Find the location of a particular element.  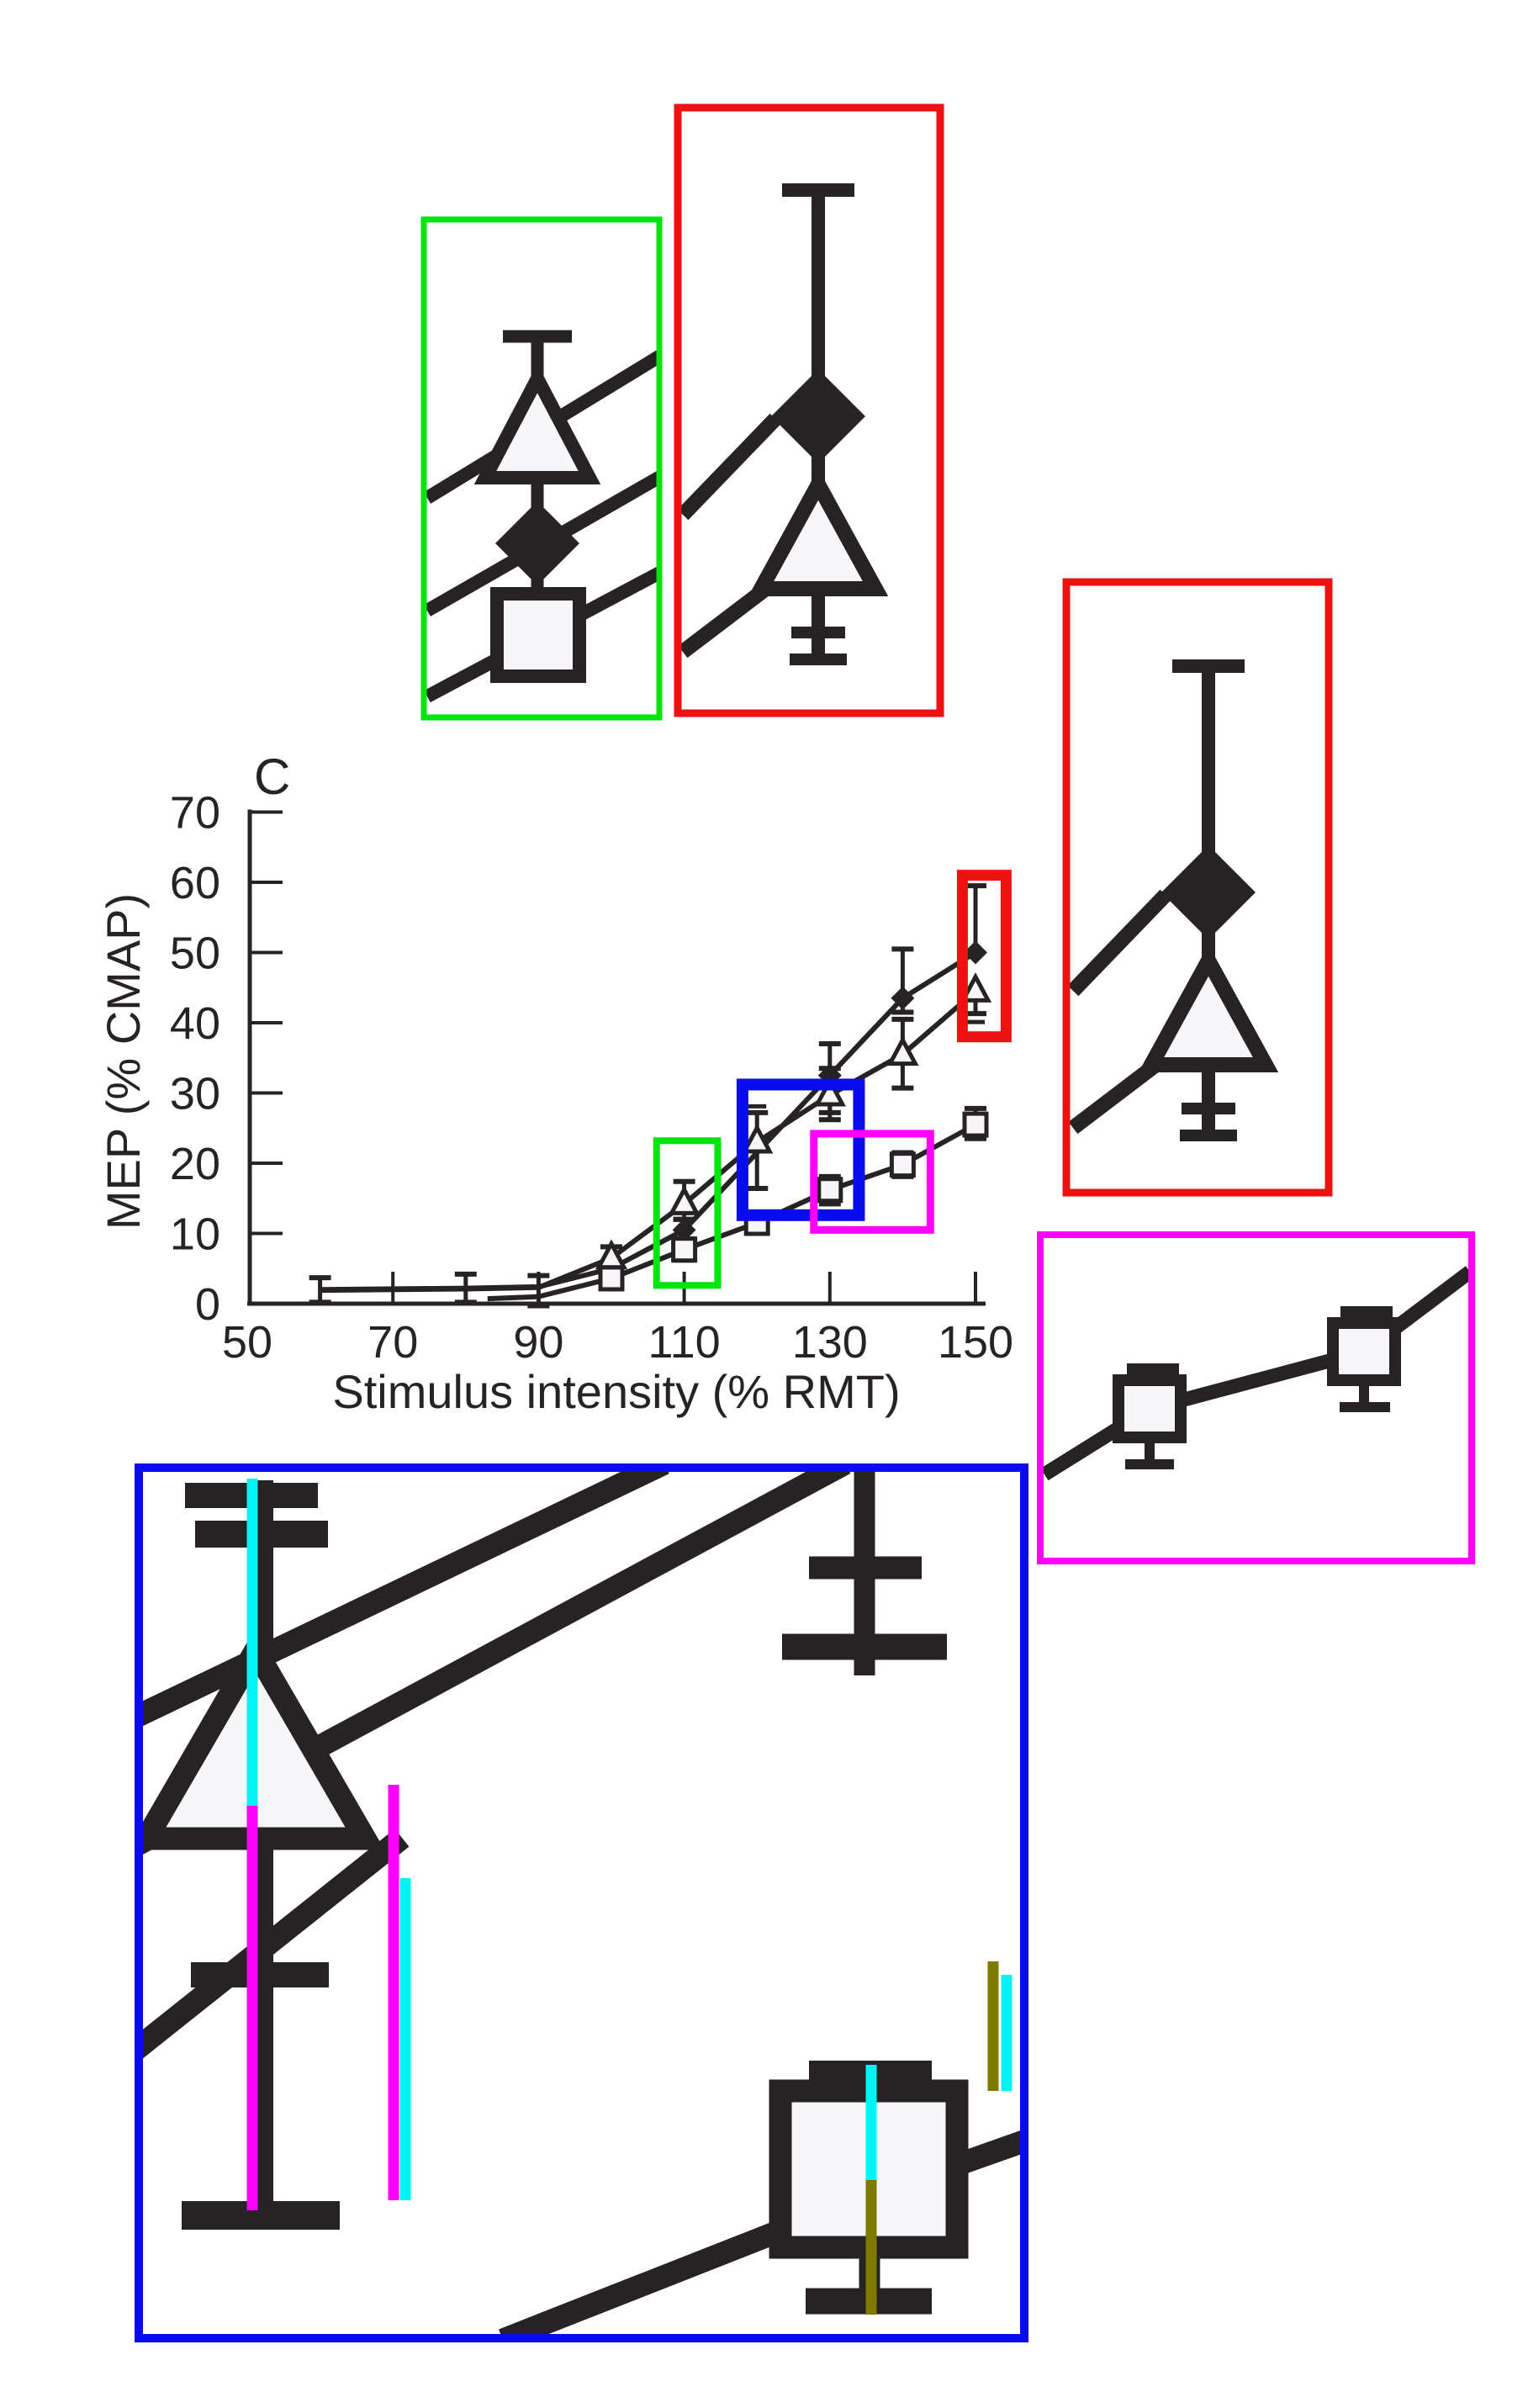

x-tick-label: 70 is located at coordinates (393, 1342).